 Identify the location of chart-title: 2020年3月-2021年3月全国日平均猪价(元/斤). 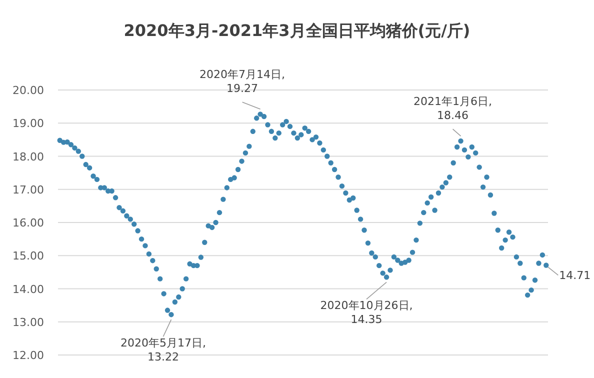
(297, 30).